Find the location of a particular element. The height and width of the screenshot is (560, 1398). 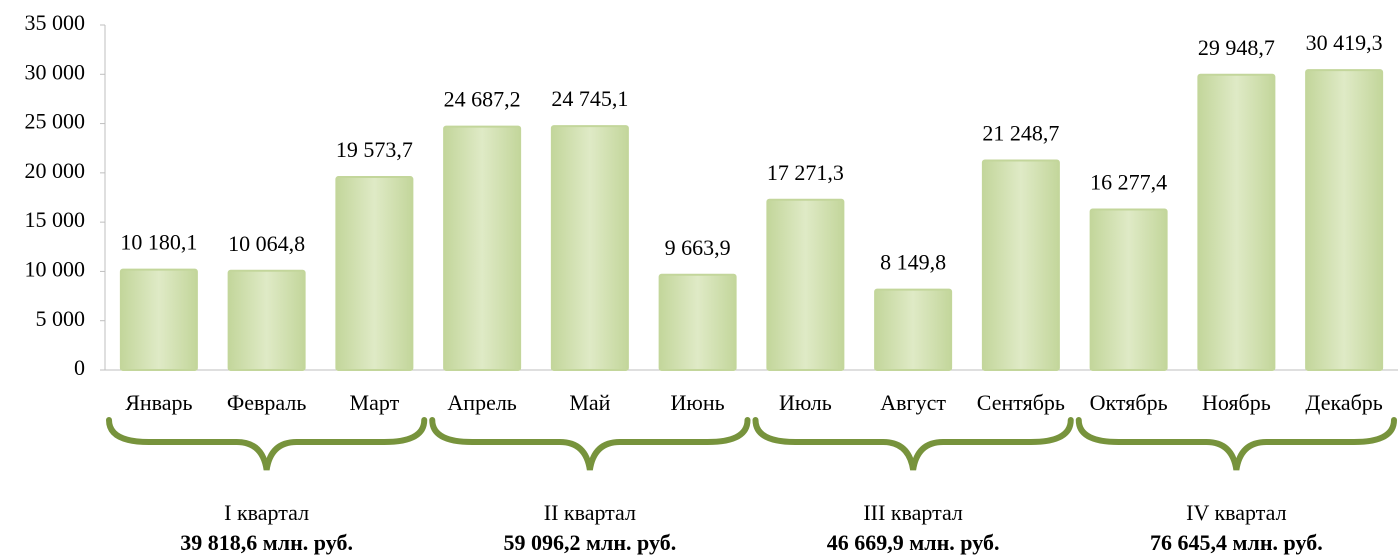

x-tick-label: Апрель is located at coordinates (481, 402).